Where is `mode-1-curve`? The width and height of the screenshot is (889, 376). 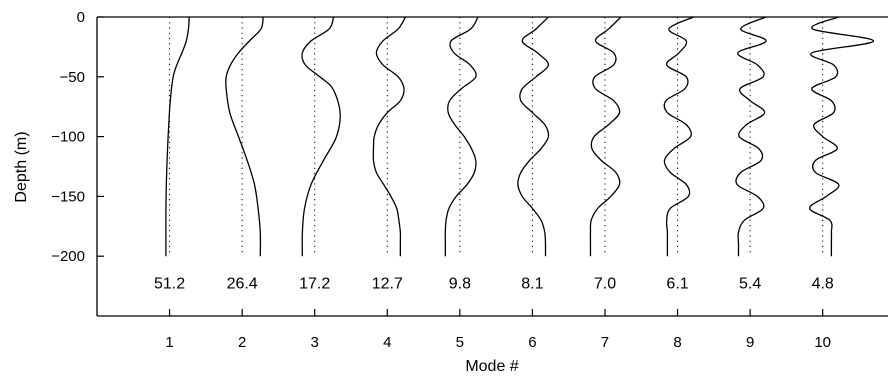 mode-1-curve is located at coordinates (177, 136).